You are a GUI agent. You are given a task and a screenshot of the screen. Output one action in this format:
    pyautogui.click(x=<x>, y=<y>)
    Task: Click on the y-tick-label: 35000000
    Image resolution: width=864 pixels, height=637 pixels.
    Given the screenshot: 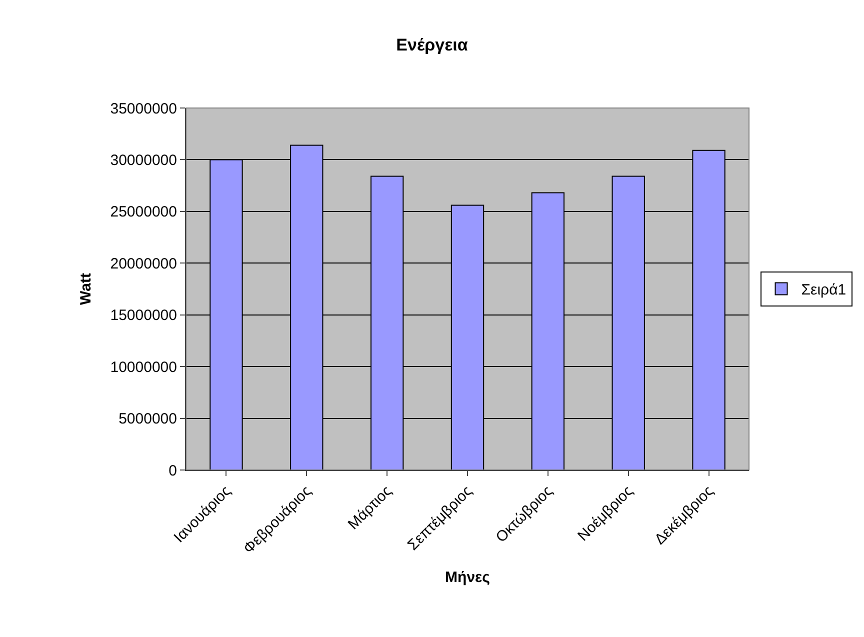 What is the action you would take?
    pyautogui.click(x=143, y=109)
    